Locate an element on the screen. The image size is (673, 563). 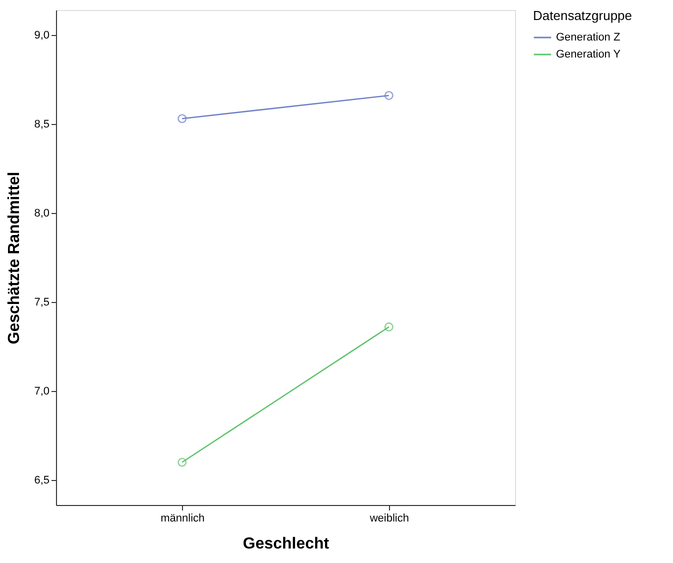
y-tick-label: 7,0 is located at coordinates (42, 392).